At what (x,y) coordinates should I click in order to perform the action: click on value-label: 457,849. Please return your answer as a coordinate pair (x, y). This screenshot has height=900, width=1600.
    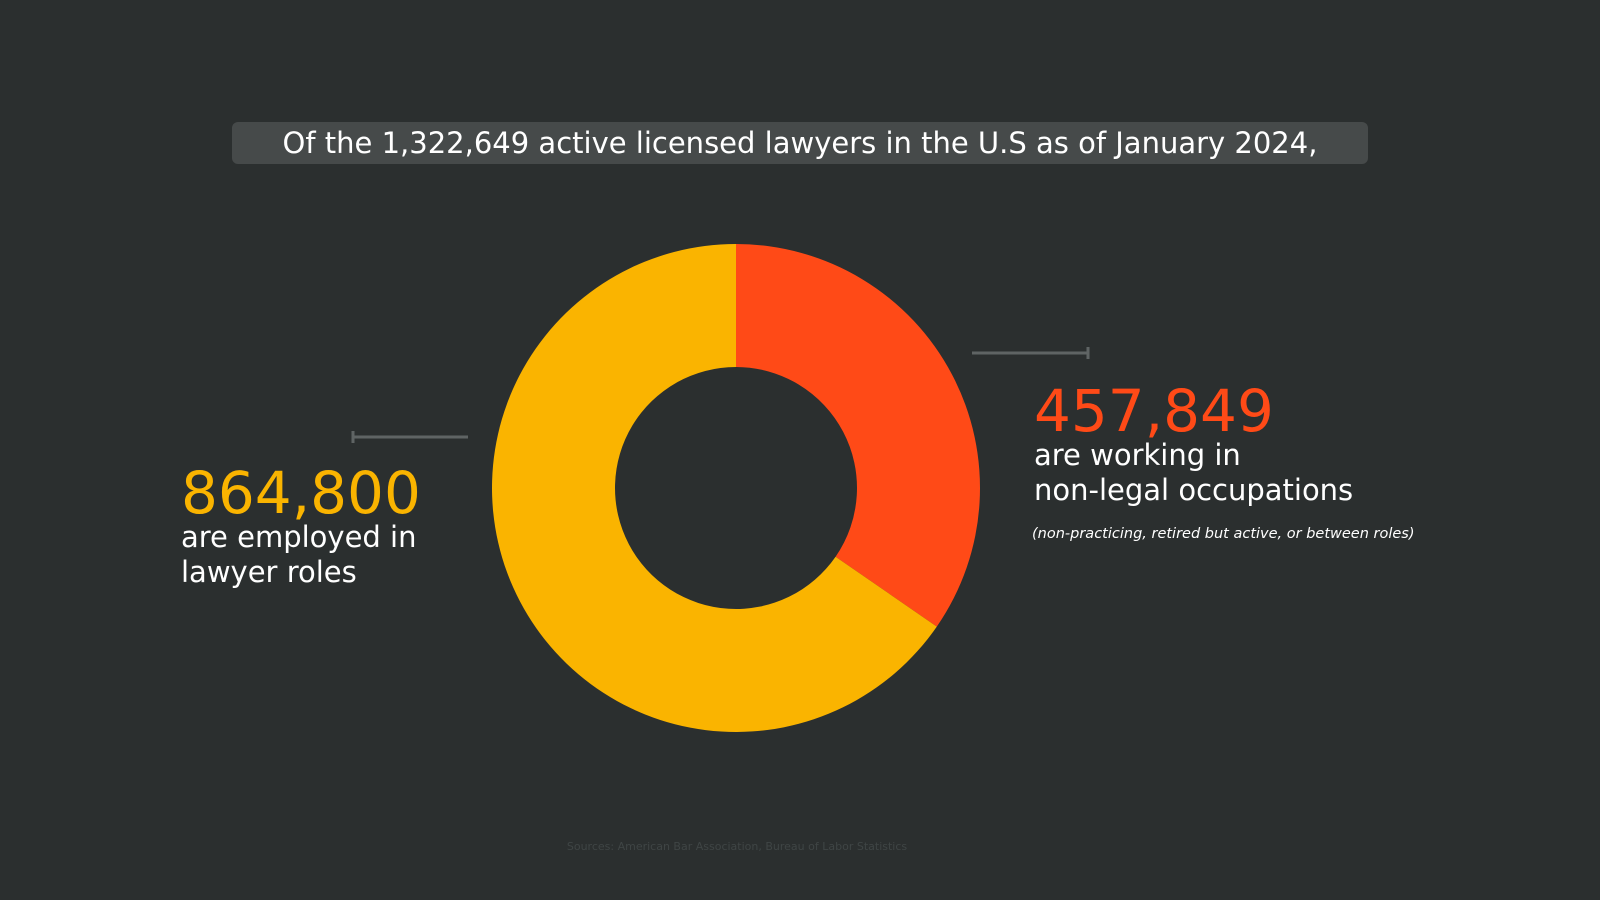
    Looking at the image, I should click on (1154, 411).